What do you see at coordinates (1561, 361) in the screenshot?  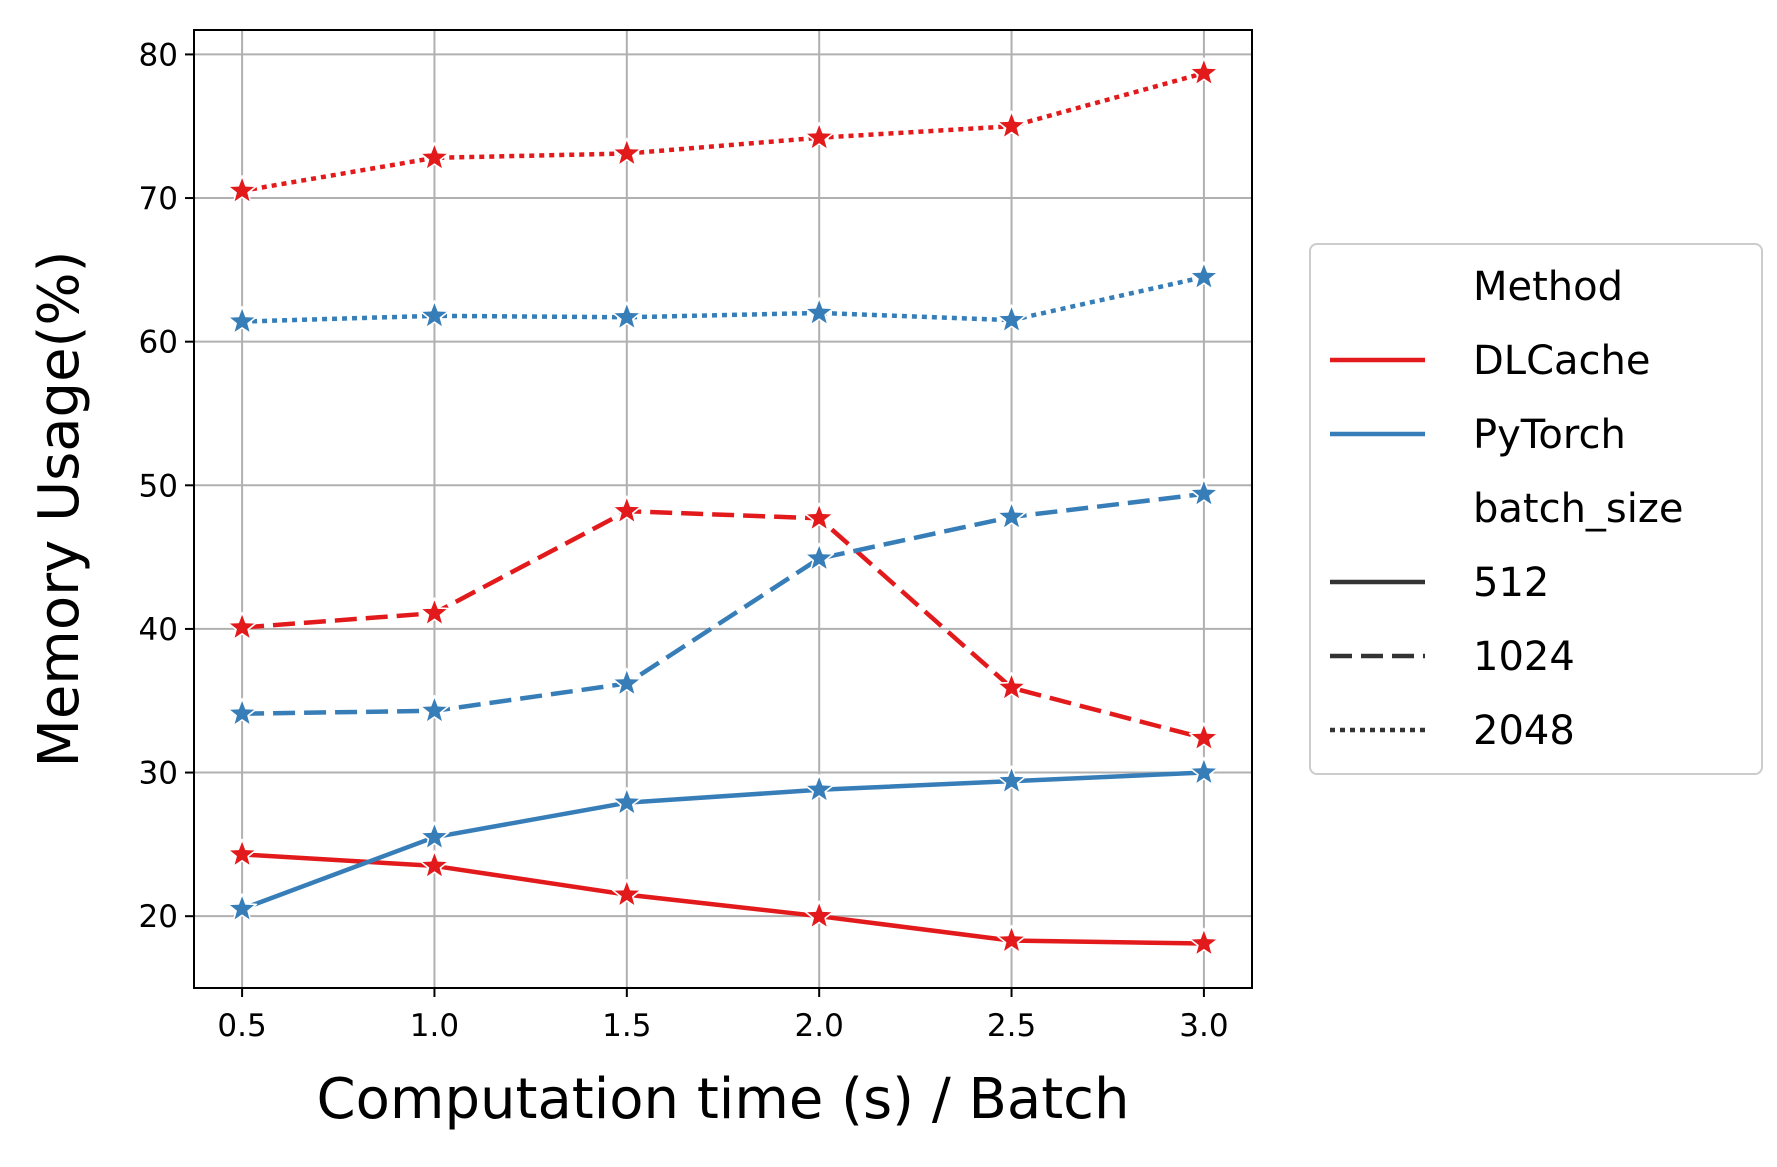 I see `legend-label-dlcache: DLCache` at bounding box center [1561, 361].